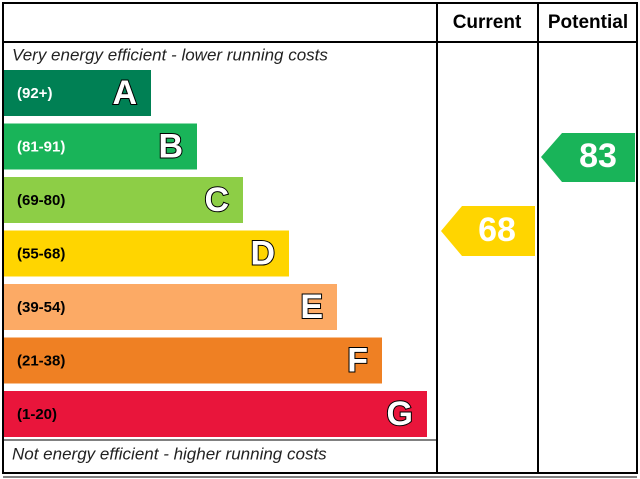 This screenshot has height=479, width=640. What do you see at coordinates (357, 360) in the screenshot?
I see `band-letter: F` at bounding box center [357, 360].